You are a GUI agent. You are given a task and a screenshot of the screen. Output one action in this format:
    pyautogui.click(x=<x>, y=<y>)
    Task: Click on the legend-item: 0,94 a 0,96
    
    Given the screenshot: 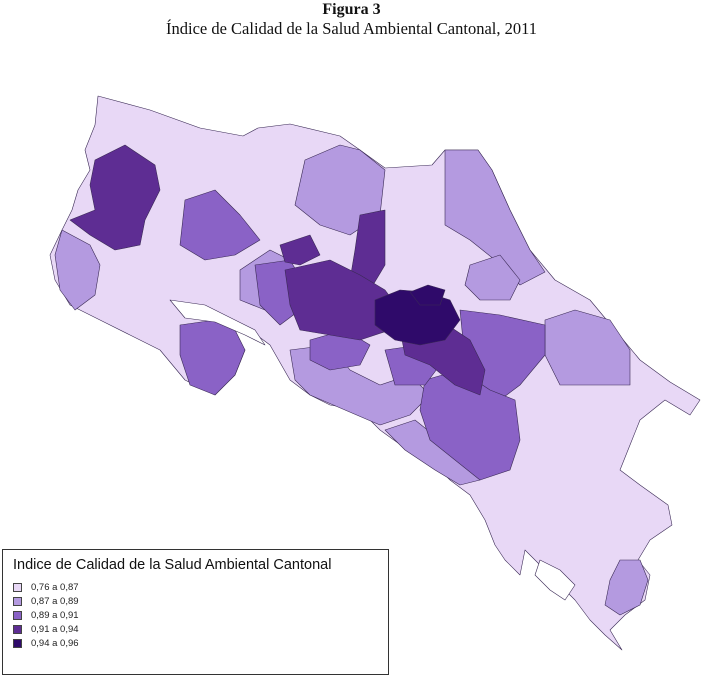 What is the action you would take?
    pyautogui.click(x=46, y=643)
    